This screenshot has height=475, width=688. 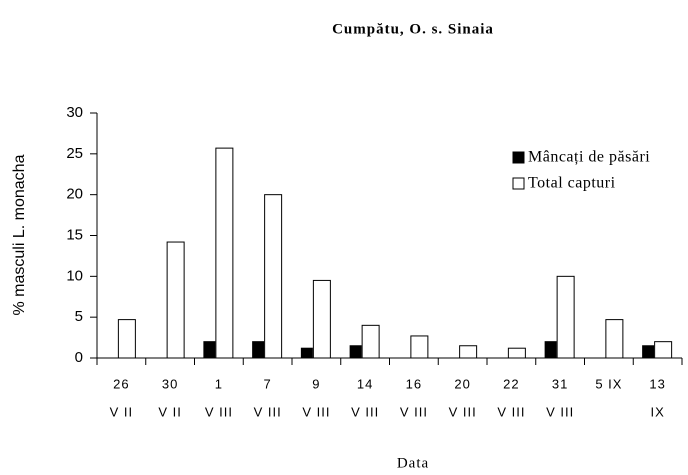 What do you see at coordinates (414, 383) in the screenshot?
I see `x-tick-label: 16` at bounding box center [414, 383].